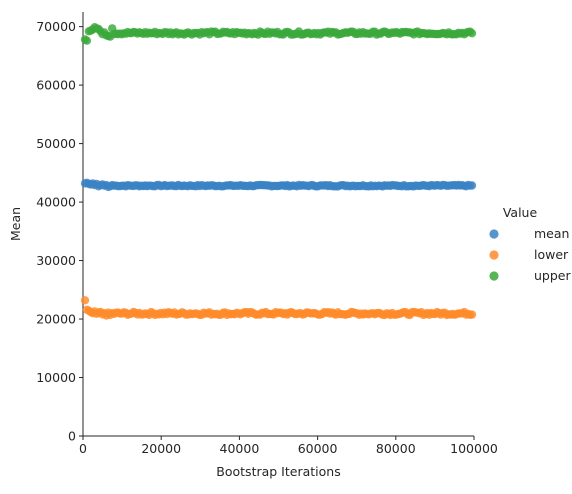 This screenshot has height=494, width=572. Describe the element at coordinates (278, 185) in the screenshot. I see `series-mean` at that location.